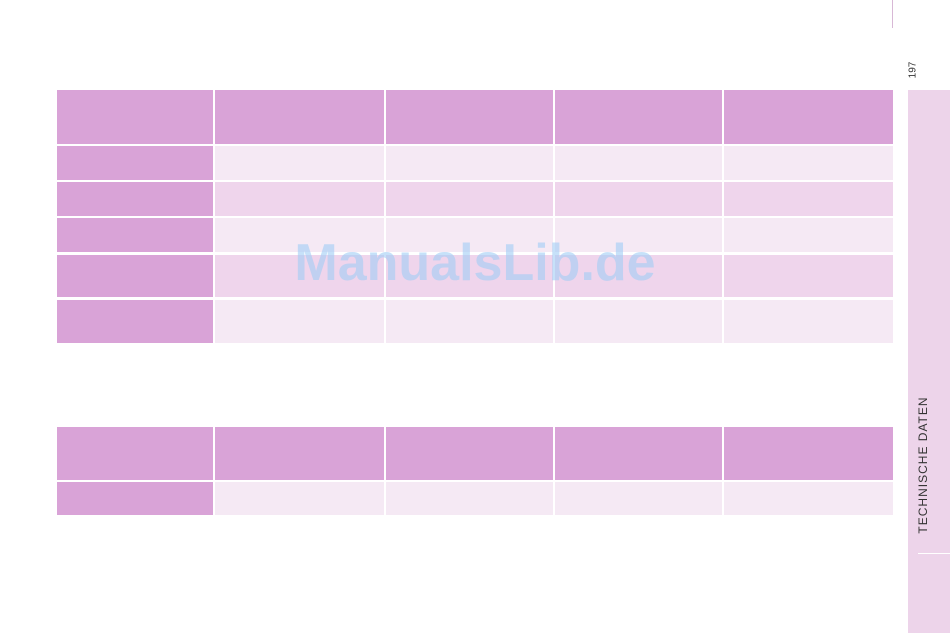 This screenshot has height=633, width=950. Describe the element at coordinates (929, 361) in the screenshot. I see `side-tab` at that location.